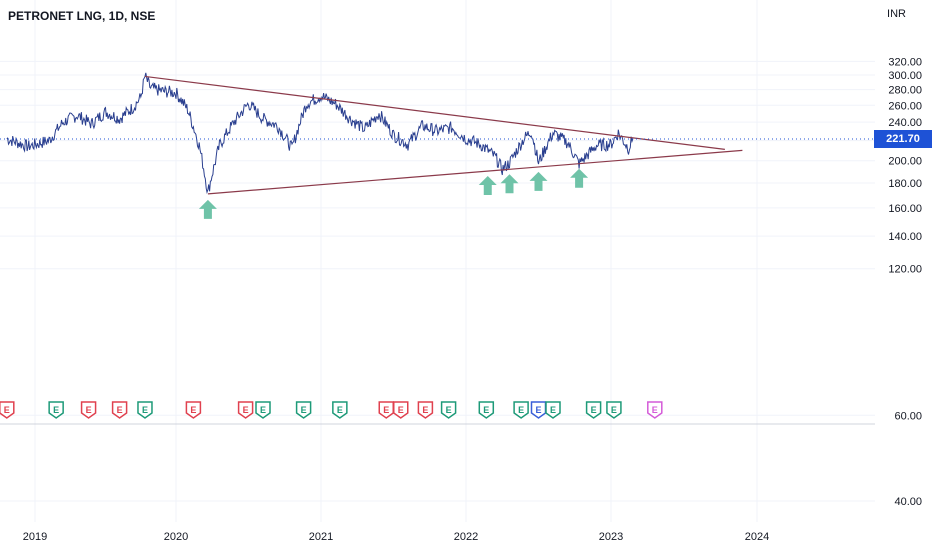 The height and width of the screenshot is (550, 932). Describe the element at coordinates (905, 106) in the screenshot. I see `price-tick-label: 260.00` at that location.